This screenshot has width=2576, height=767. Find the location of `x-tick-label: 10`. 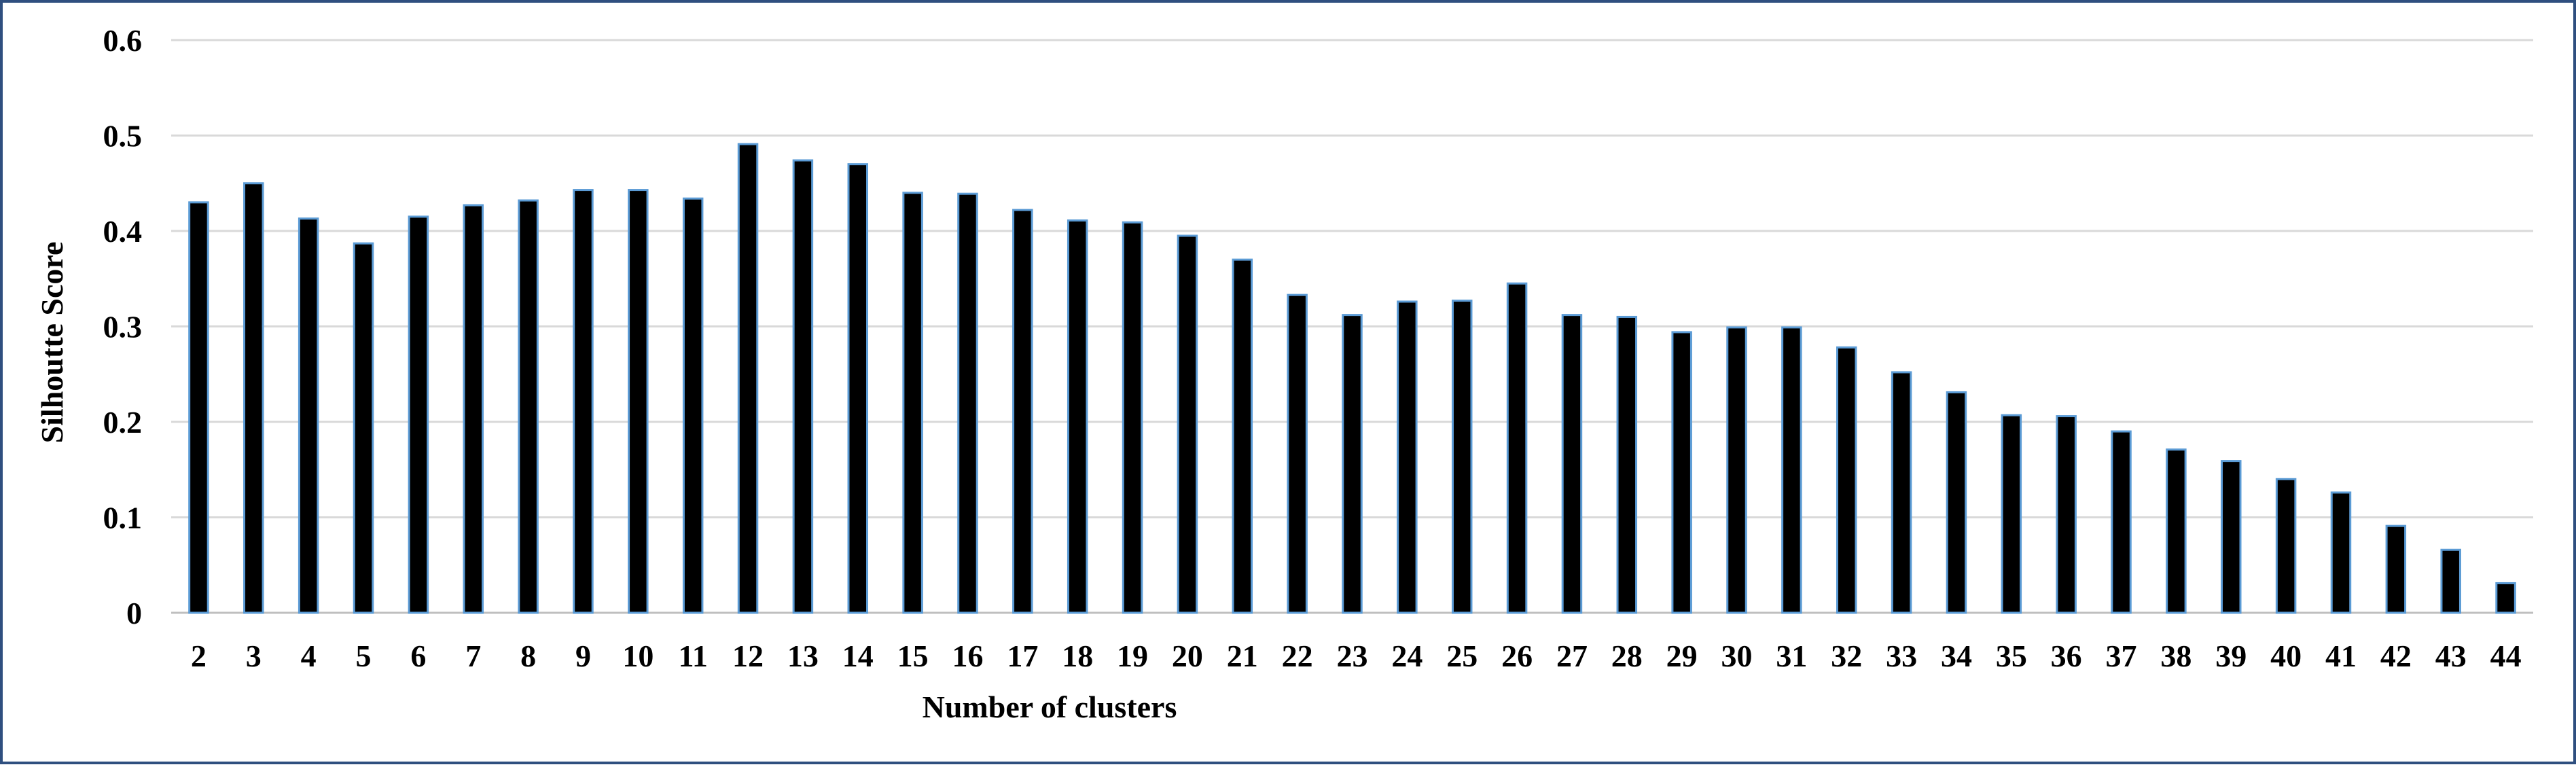

x-tick-label: 10 is located at coordinates (638, 656).